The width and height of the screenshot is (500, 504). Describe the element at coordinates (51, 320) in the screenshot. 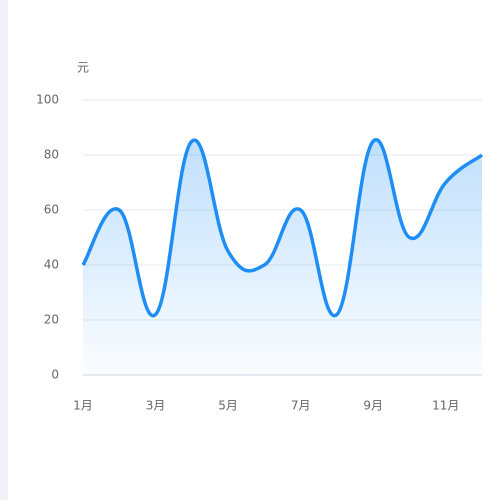

I see `y-tick-label: 20` at that location.